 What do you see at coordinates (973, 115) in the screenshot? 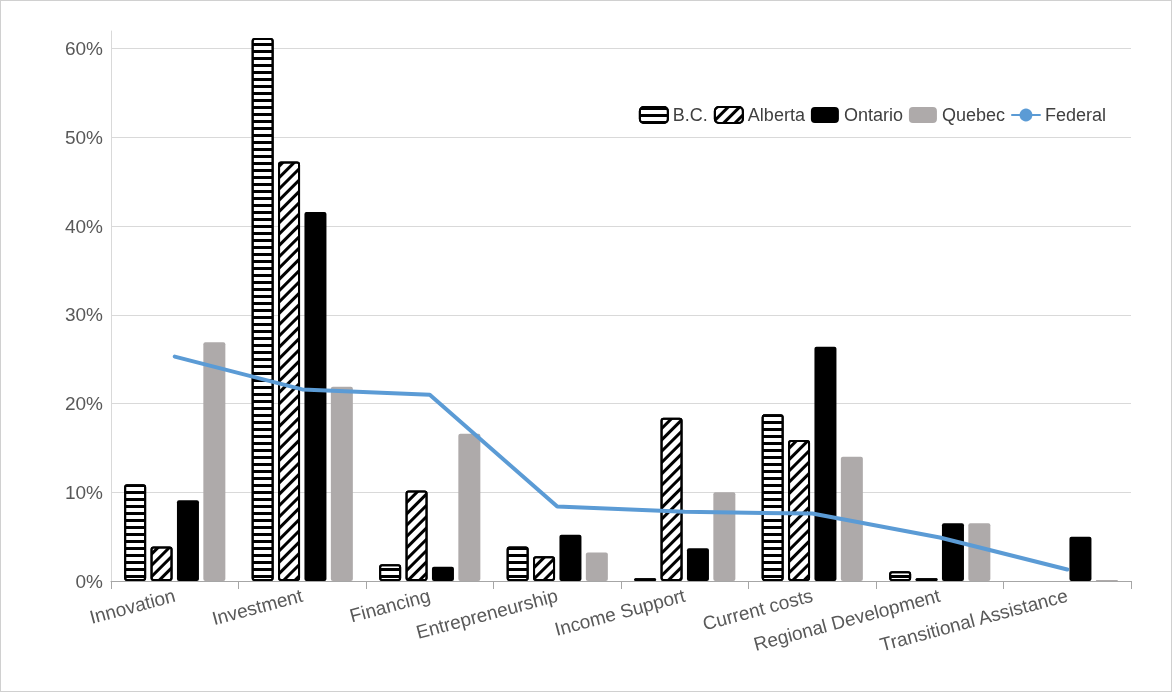
I see `legend-label: Quebec` at bounding box center [973, 115].